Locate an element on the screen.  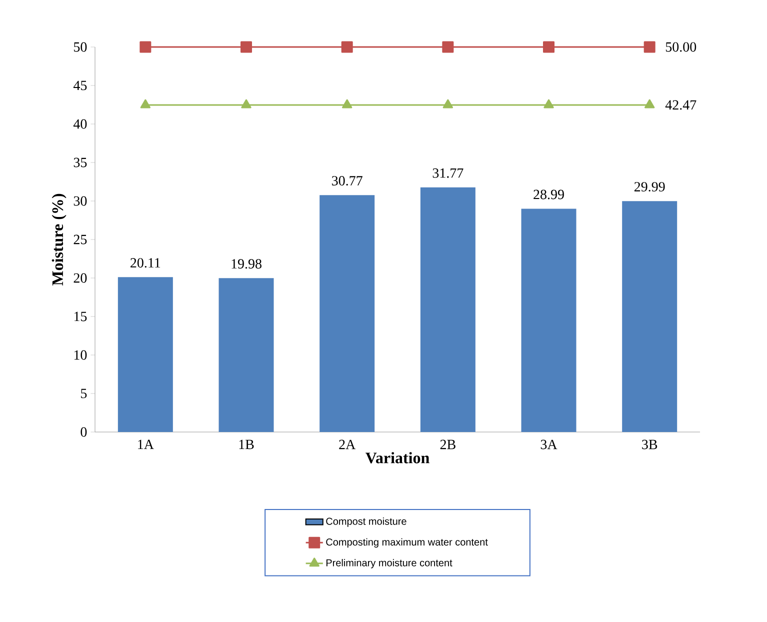
x-tick-label: 2B is located at coordinates (448, 445).